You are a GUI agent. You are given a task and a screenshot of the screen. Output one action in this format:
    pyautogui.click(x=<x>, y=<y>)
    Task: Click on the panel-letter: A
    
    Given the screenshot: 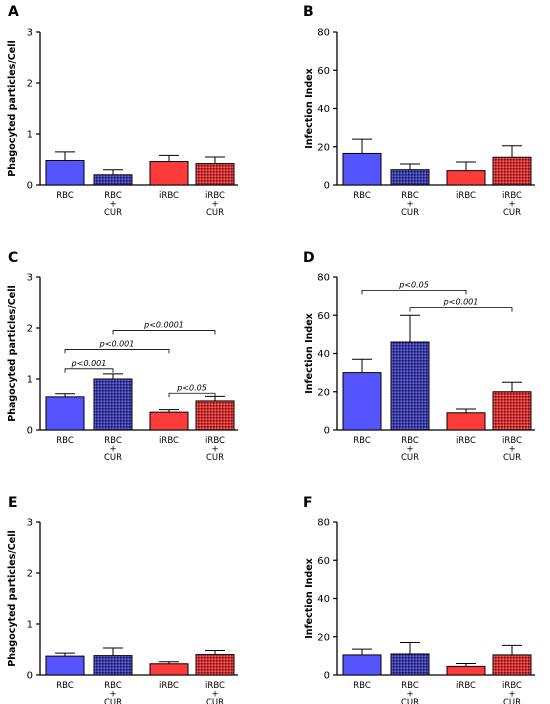 What is the action you would take?
    pyautogui.click(x=13, y=12)
    